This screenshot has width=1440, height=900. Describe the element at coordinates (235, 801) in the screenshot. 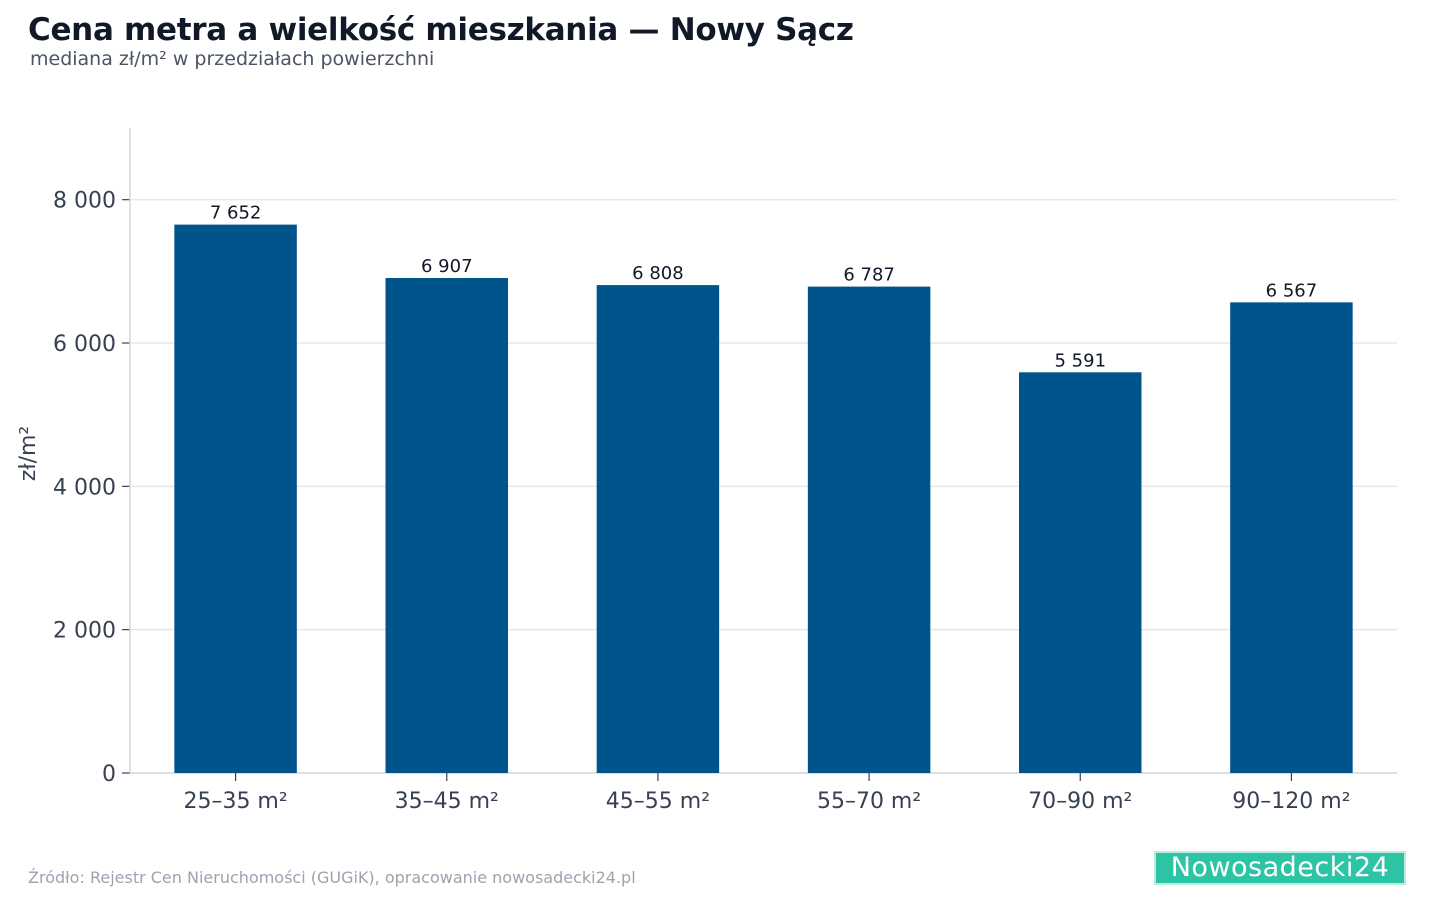

I see `x-tick-label: 25–35 m²` at that location.